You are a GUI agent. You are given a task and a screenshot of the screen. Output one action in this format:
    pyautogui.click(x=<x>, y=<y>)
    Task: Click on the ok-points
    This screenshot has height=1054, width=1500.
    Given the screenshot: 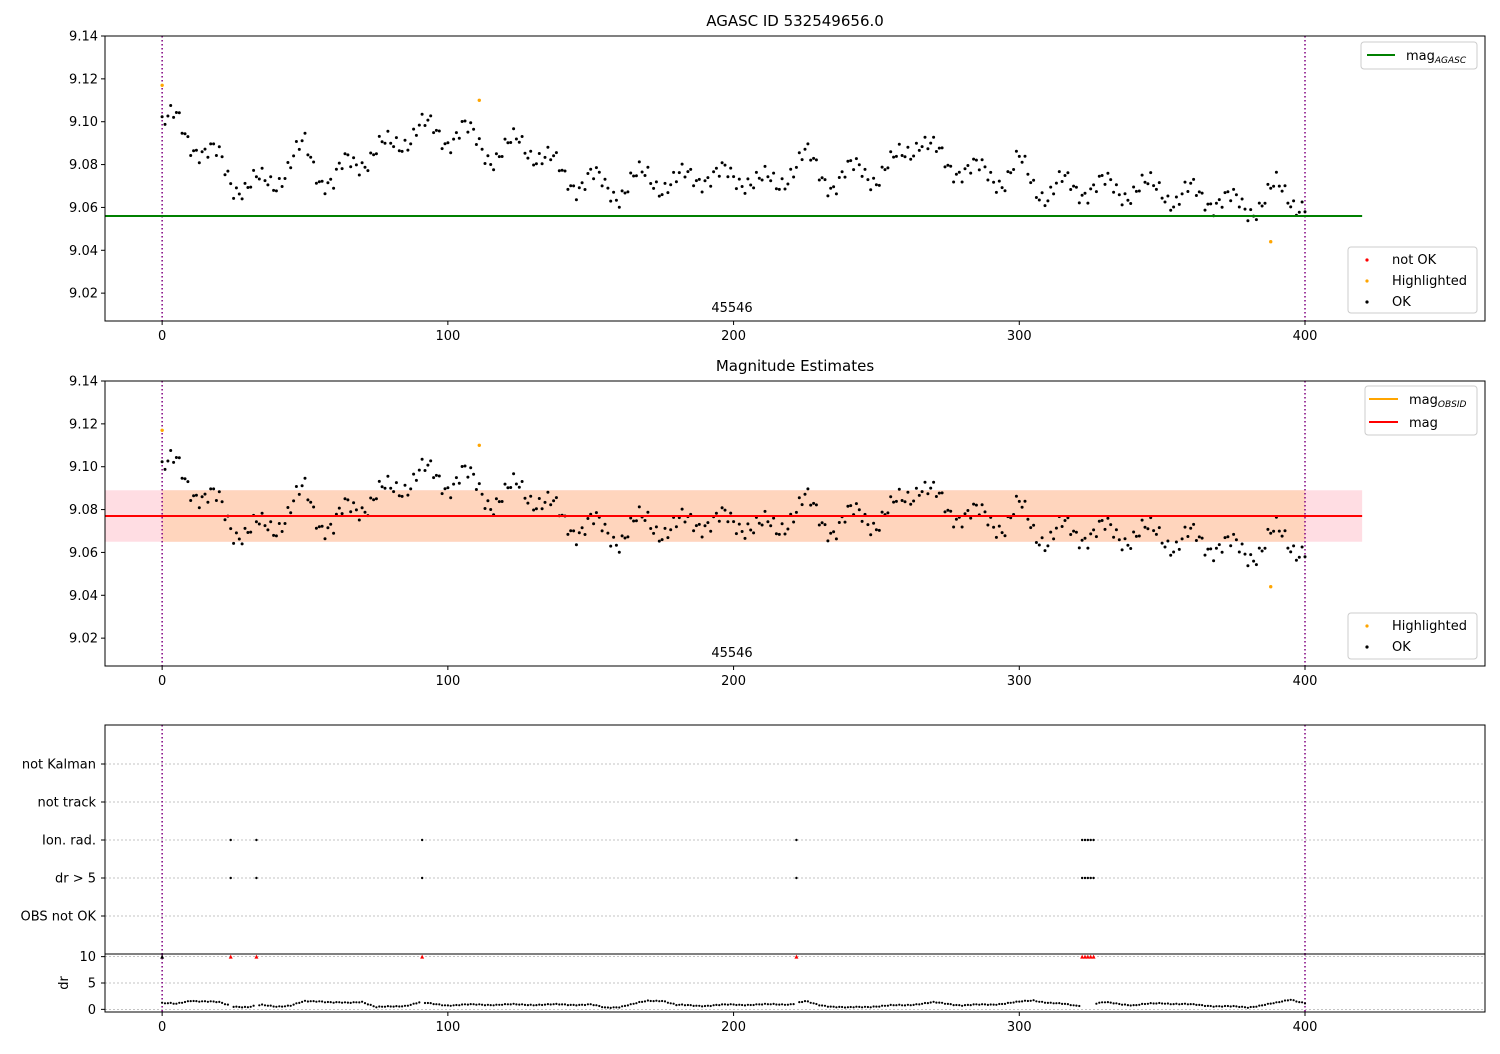 What is the action you would take?
    pyautogui.click(x=733, y=163)
    